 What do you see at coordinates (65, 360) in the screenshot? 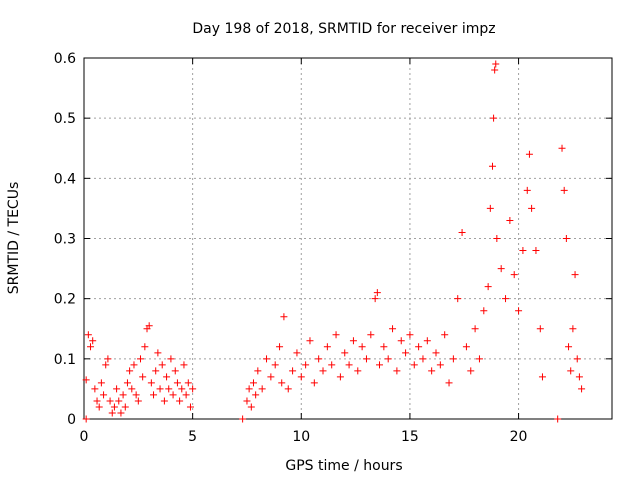
I see `y-tick-label: 0.1` at bounding box center [65, 360].